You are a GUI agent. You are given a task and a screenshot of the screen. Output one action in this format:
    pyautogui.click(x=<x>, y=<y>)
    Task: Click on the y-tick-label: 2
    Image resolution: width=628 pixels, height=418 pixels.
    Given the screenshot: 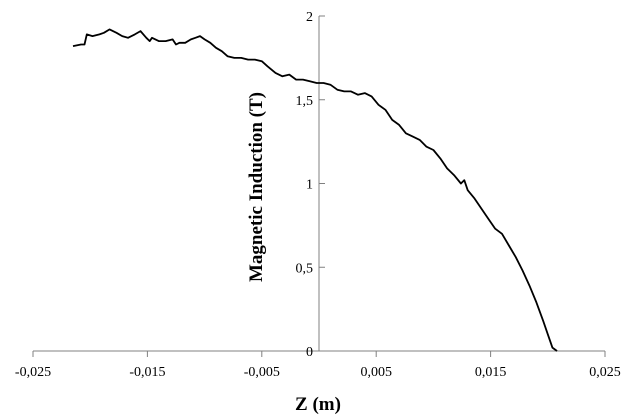 What is the action you would take?
    pyautogui.click(x=309, y=17)
    